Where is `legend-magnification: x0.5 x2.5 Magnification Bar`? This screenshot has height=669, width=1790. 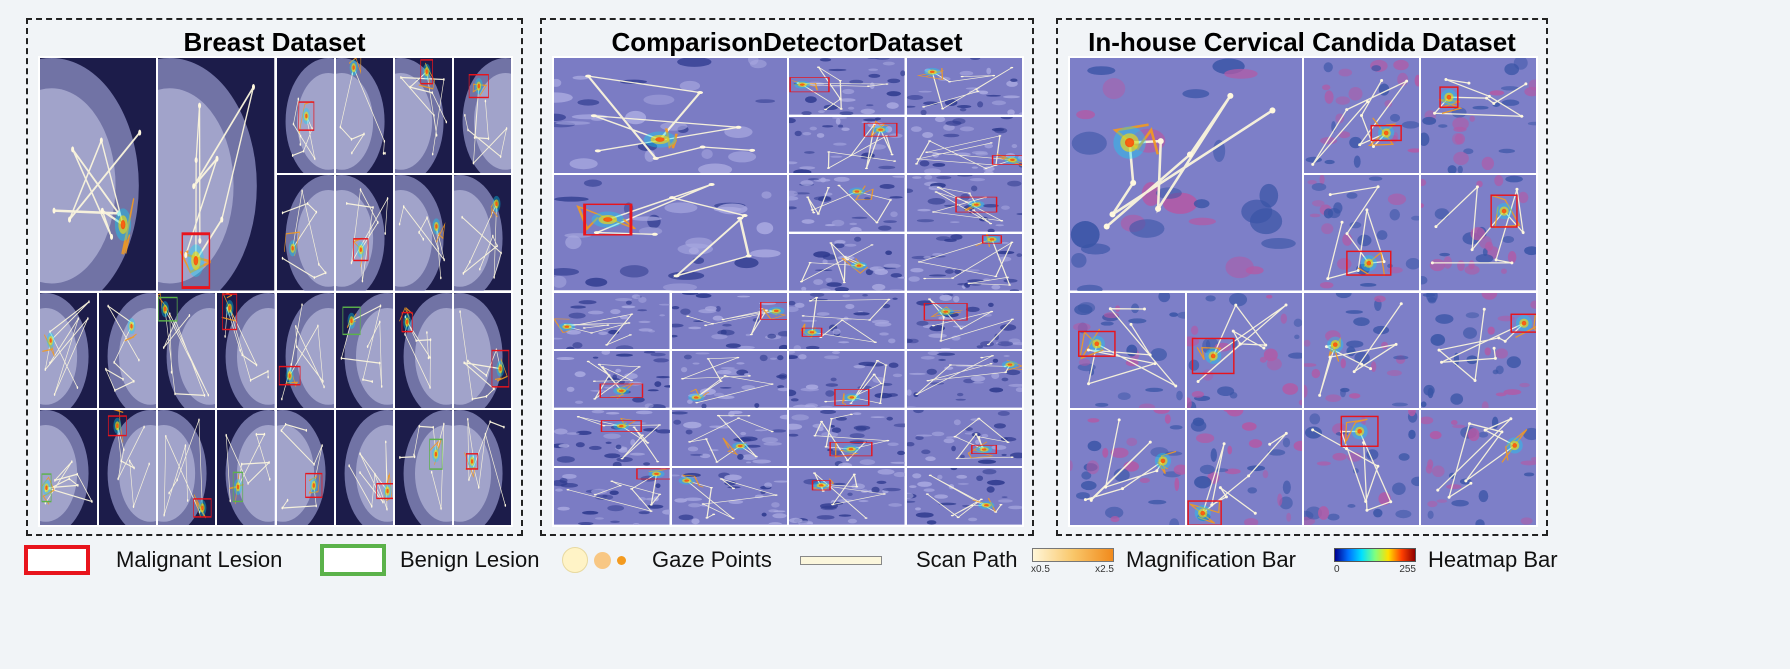 legend-magnification: x0.5 x2.5 Magnification Bar is located at coordinates (1163, 560).